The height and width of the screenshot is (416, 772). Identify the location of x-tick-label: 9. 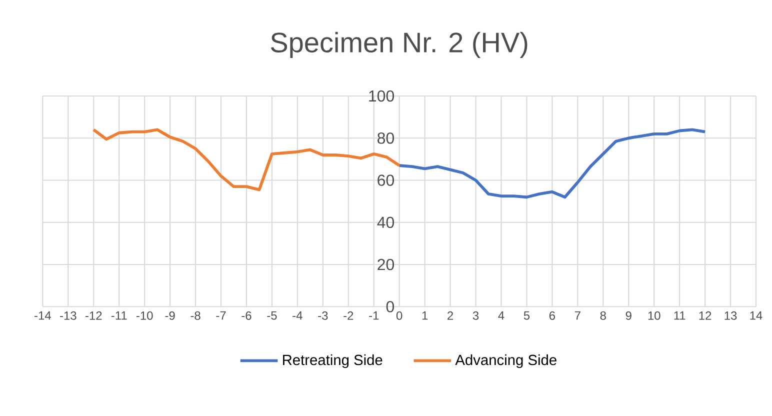
(629, 315).